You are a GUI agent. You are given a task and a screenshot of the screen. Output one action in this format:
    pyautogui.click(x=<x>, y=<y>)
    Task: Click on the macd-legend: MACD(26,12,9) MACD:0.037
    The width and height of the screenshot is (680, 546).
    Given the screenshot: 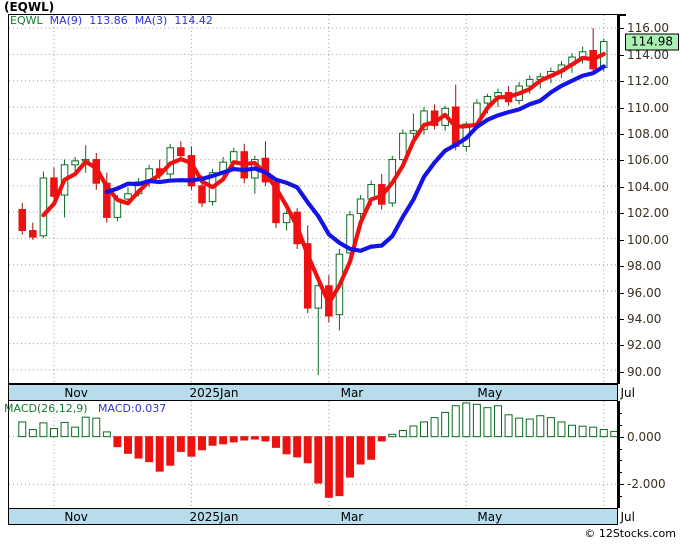 What is the action you would take?
    pyautogui.click(x=85, y=409)
    